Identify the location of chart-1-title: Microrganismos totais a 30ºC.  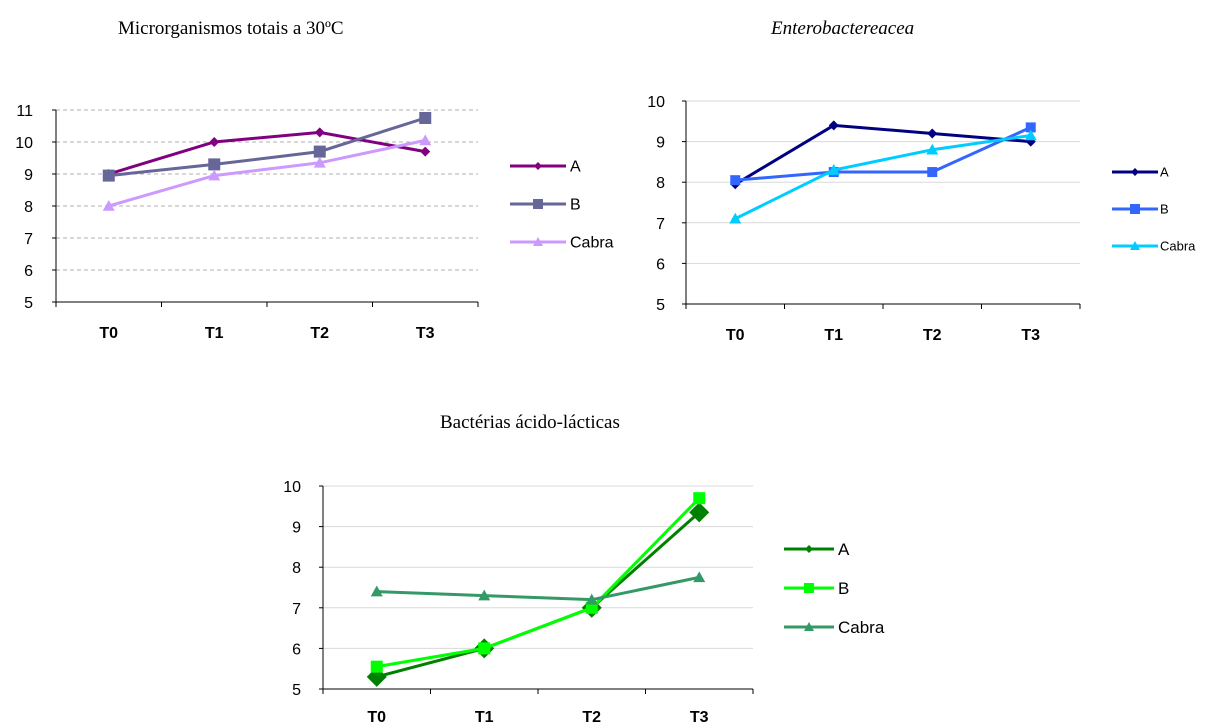
(231, 28).